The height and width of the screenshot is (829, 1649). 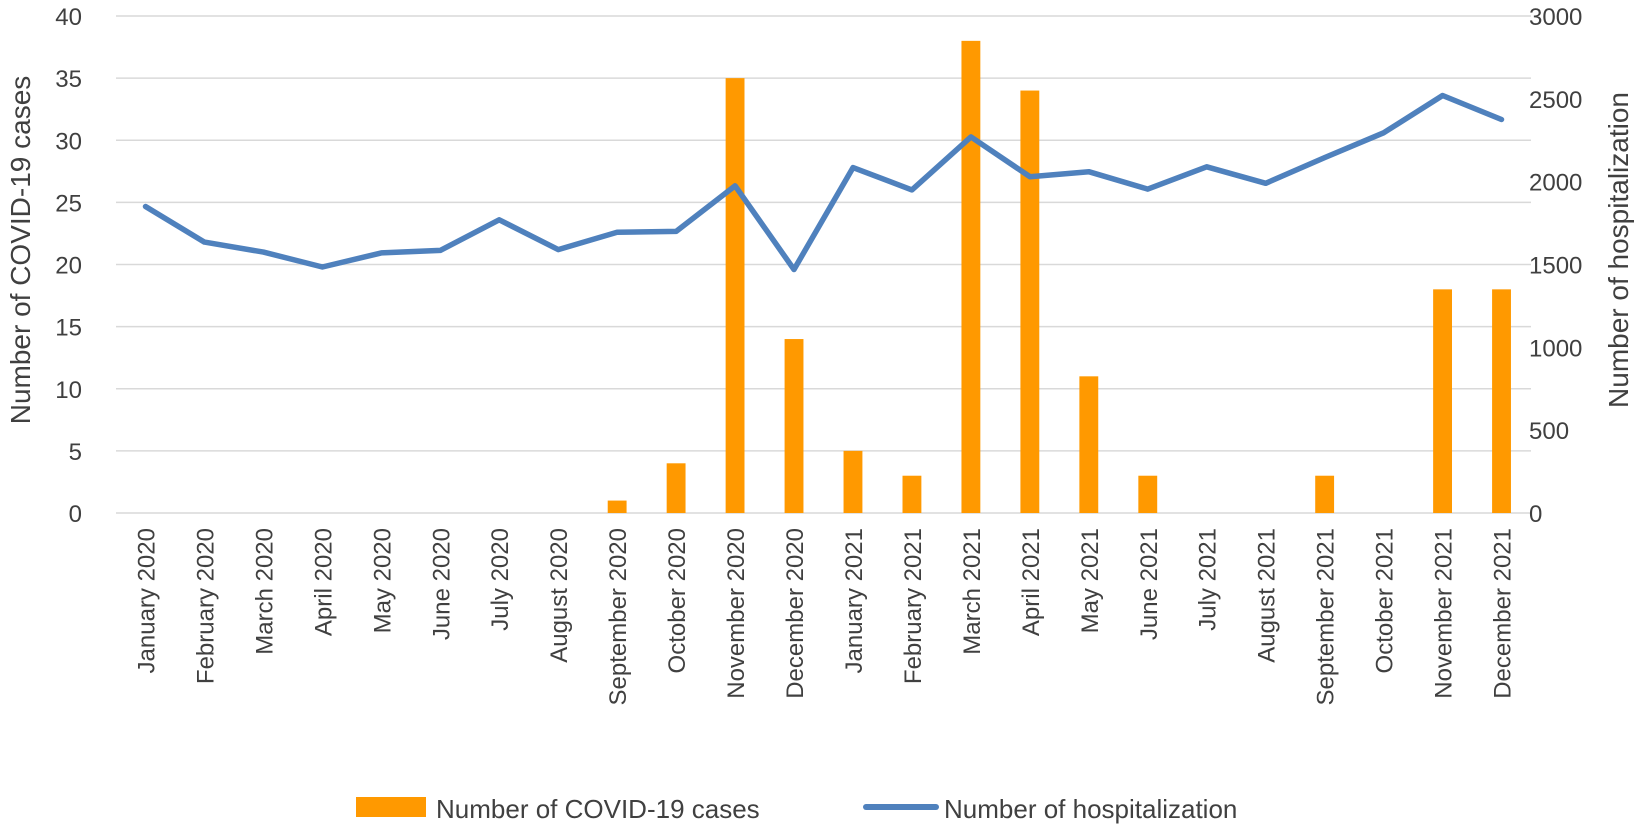 What do you see at coordinates (1444, 613) in the screenshot?
I see `x-tick-label: November 2021` at bounding box center [1444, 613].